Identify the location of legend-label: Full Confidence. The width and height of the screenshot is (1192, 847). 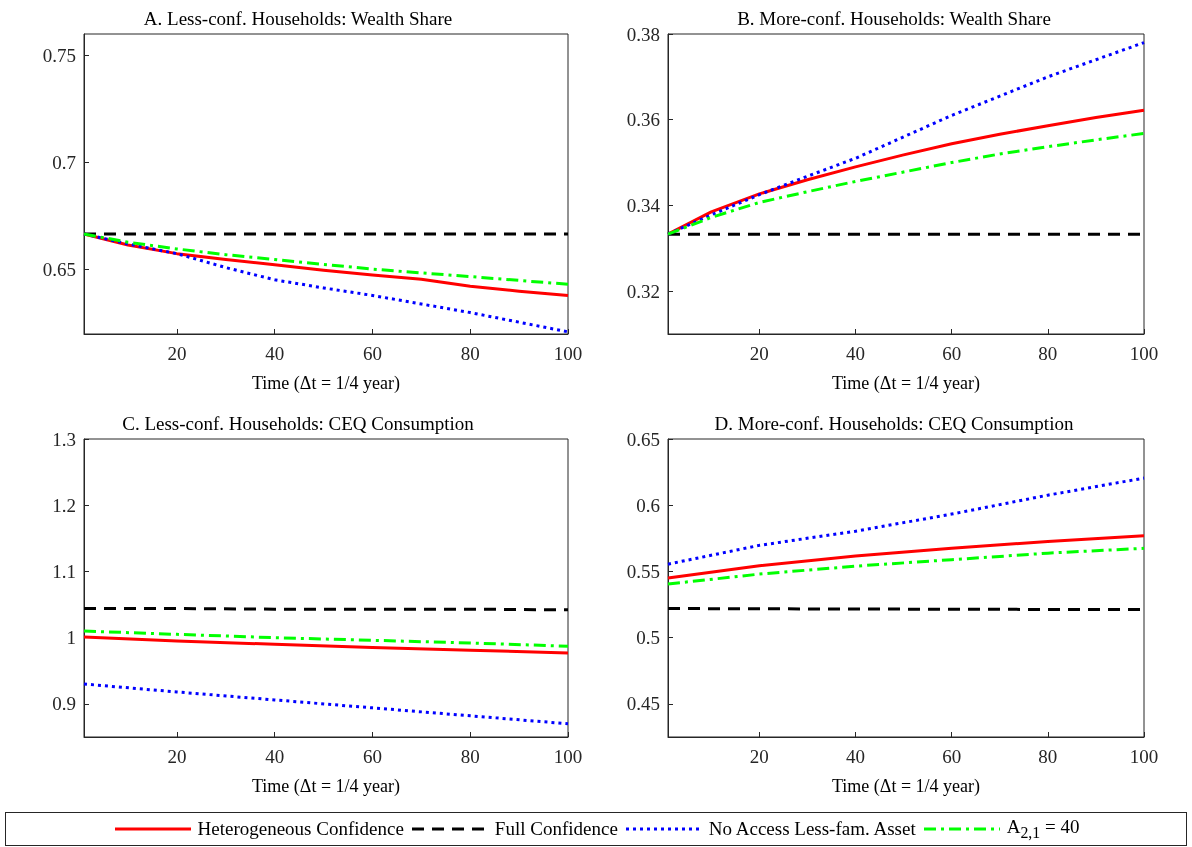
(556, 829).